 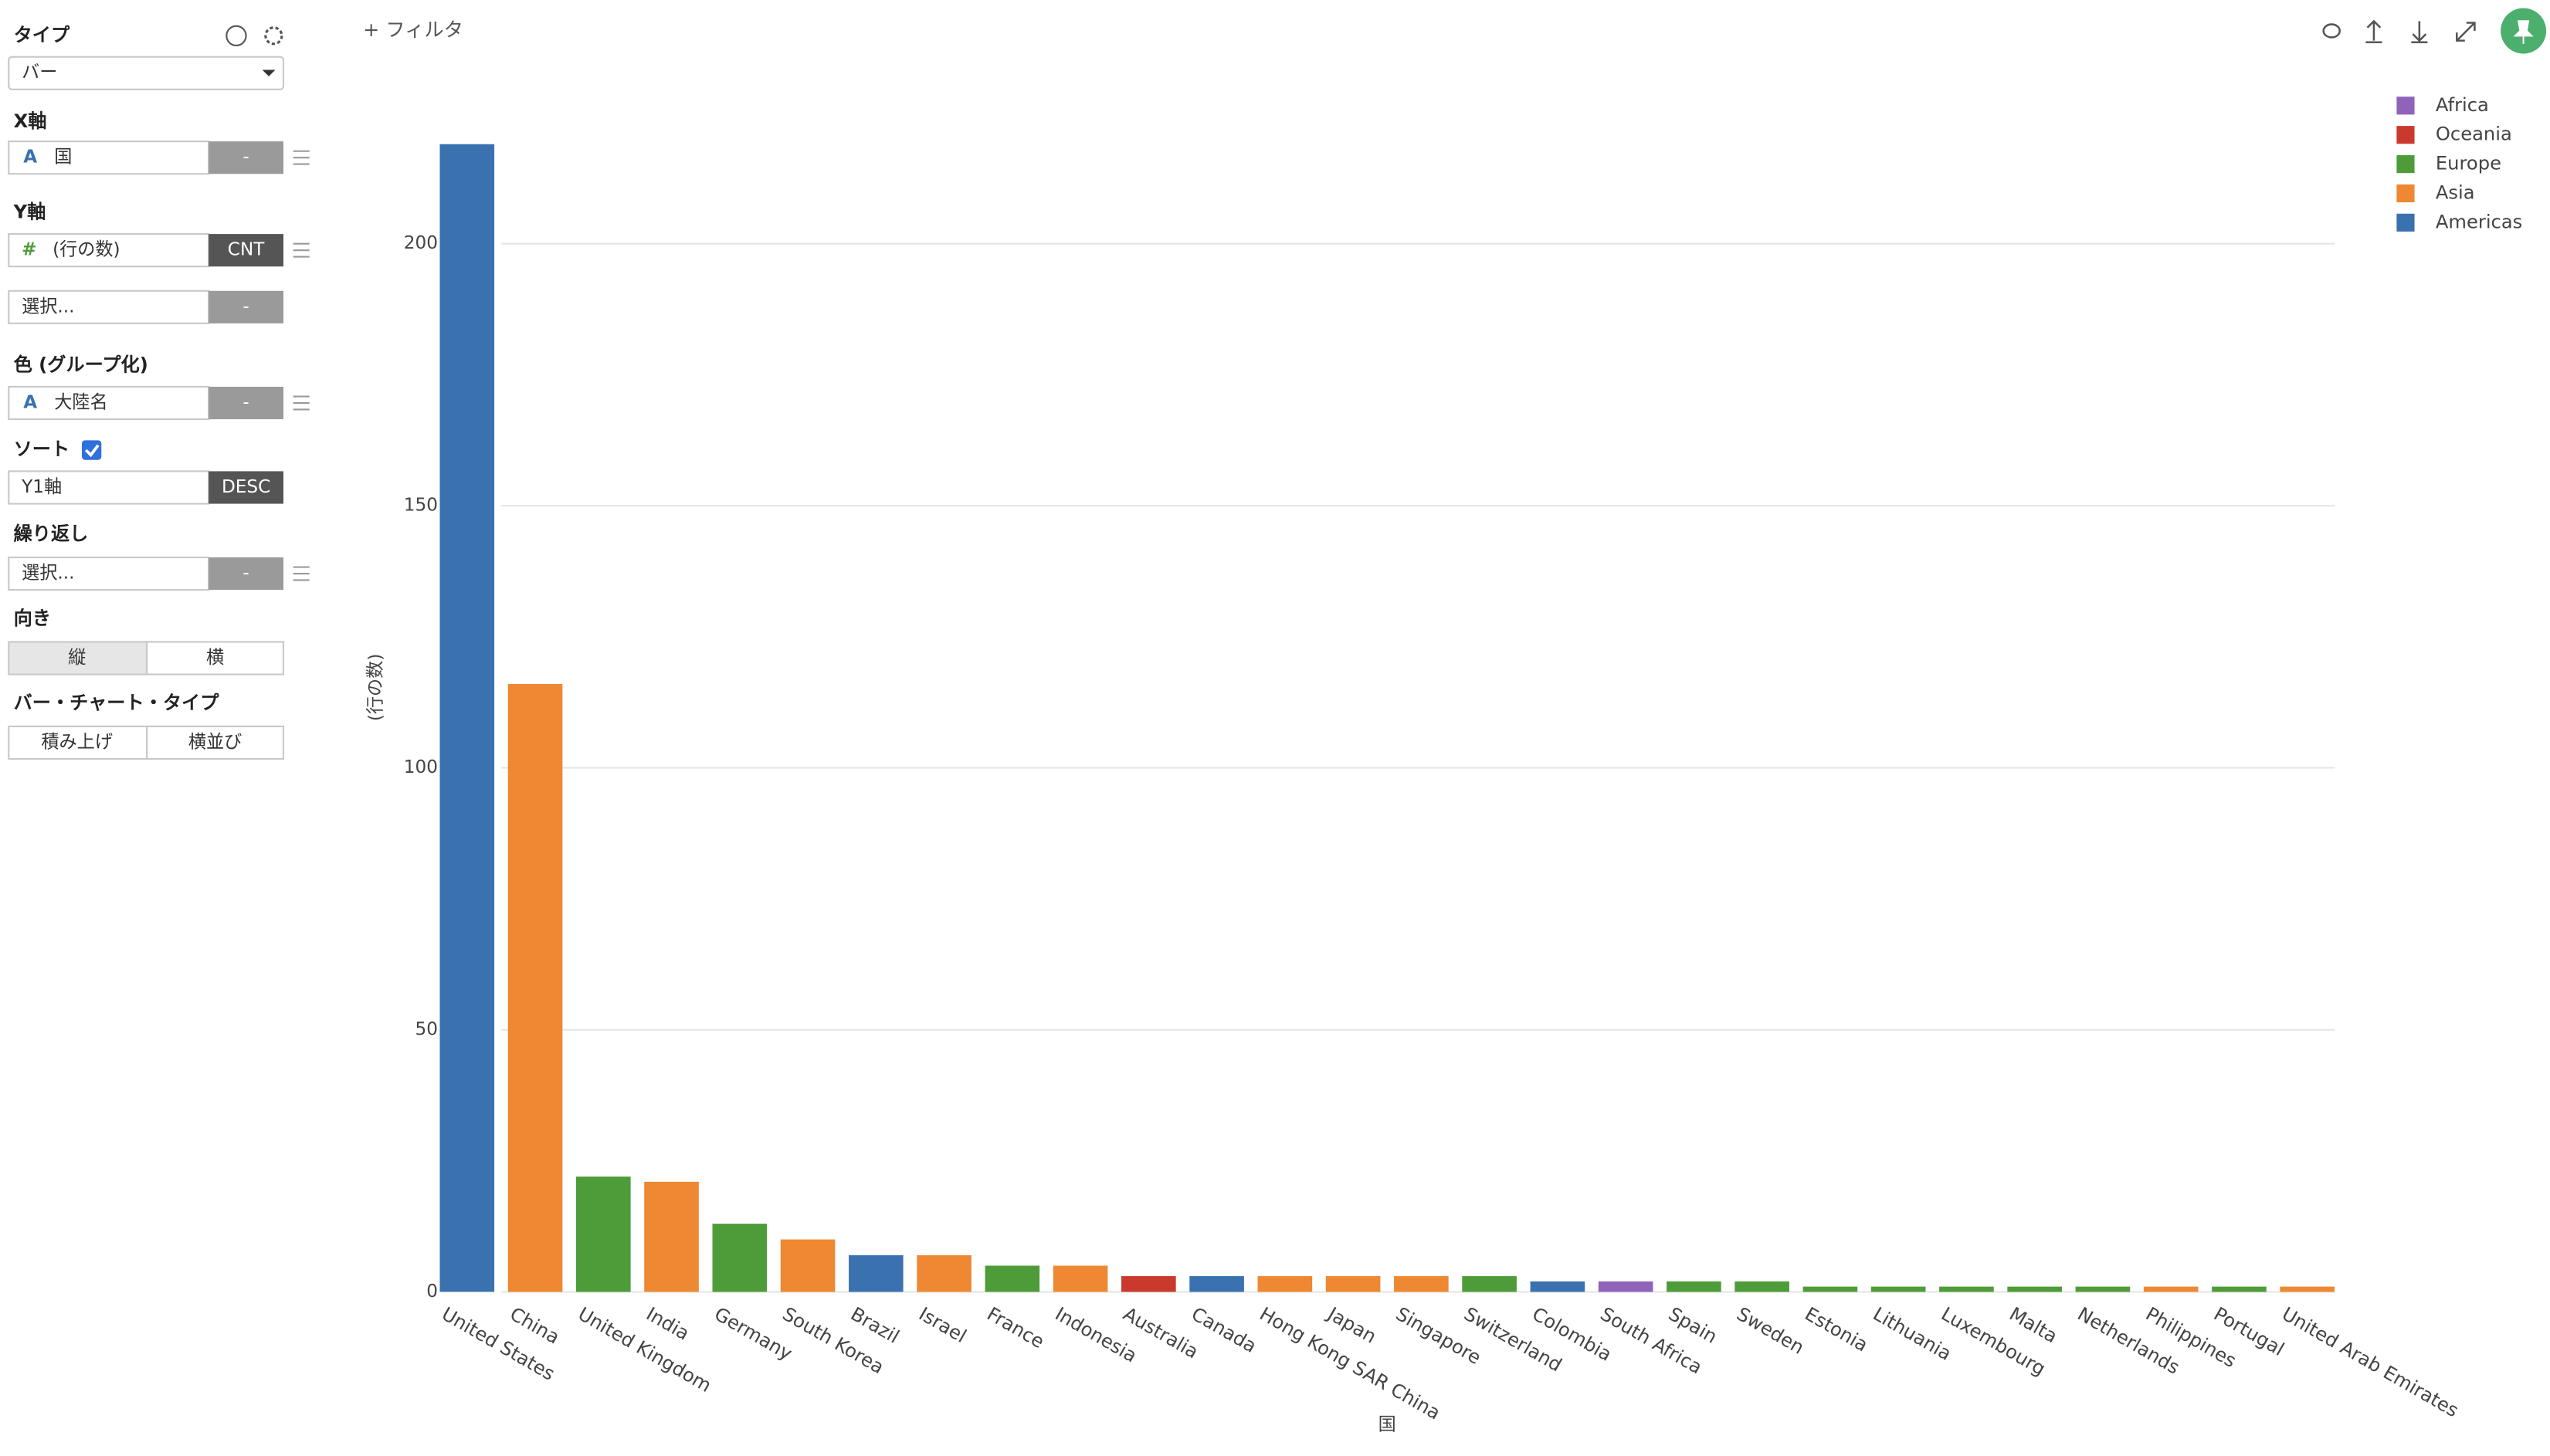 What do you see at coordinates (2479, 222) in the screenshot?
I see `legend-label: Americas` at bounding box center [2479, 222].